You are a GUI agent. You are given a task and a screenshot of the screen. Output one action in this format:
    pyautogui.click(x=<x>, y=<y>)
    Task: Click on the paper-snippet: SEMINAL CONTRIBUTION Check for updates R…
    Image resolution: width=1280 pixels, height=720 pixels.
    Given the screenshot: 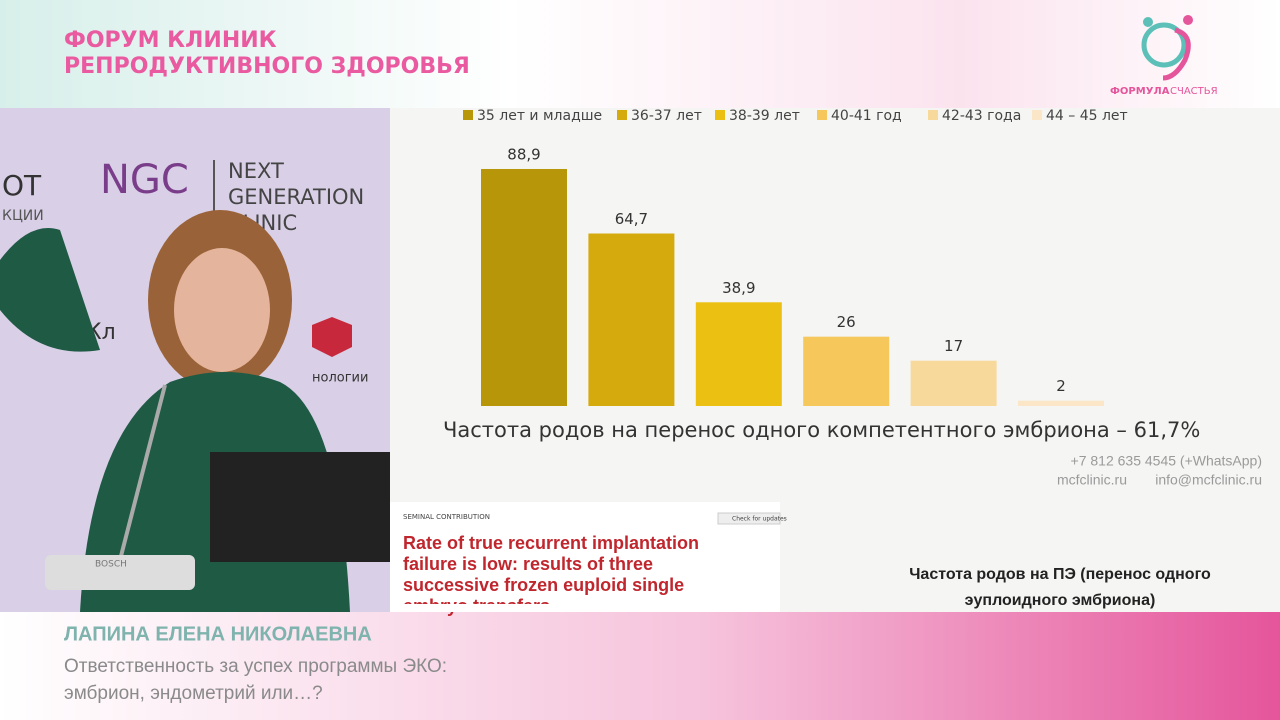 What is the action you would take?
    pyautogui.click(x=588, y=559)
    